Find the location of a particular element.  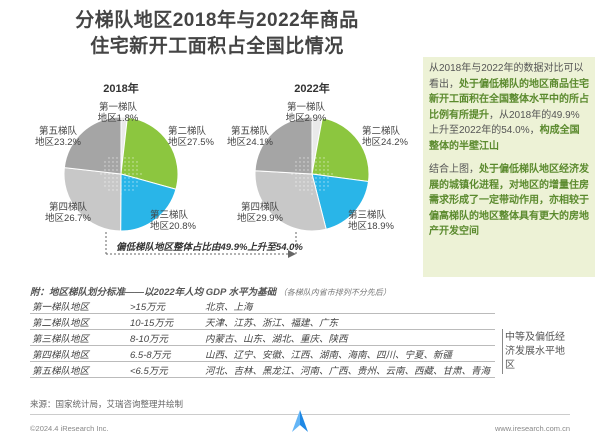

table-row: 第四梯队地区 6.5-8万元 山西、辽宁、安徽、江西、湖南、海南、四川、宁夏、新疆 is located at coordinates (262, 353).